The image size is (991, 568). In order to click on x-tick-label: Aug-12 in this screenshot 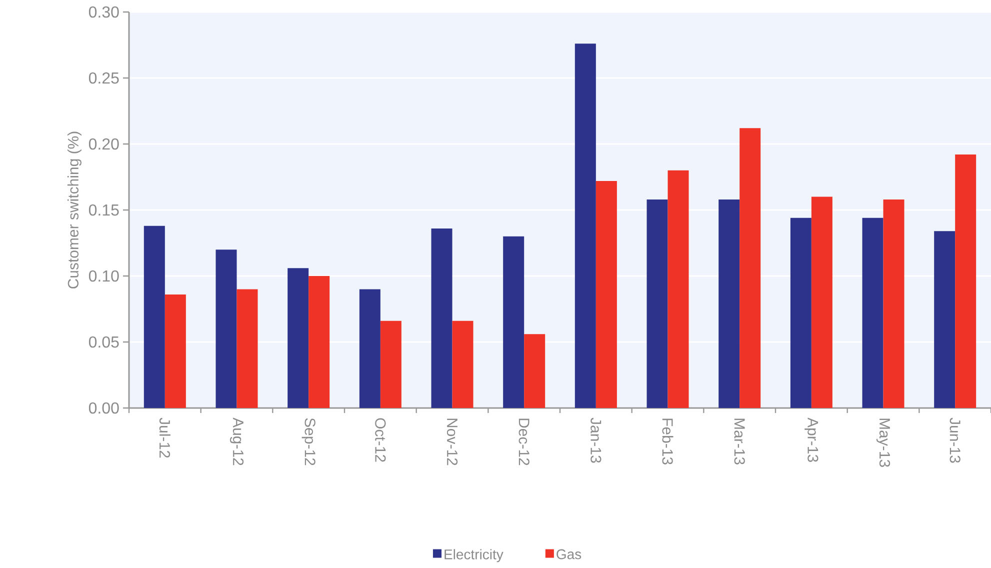, I will do `click(237, 442)`.